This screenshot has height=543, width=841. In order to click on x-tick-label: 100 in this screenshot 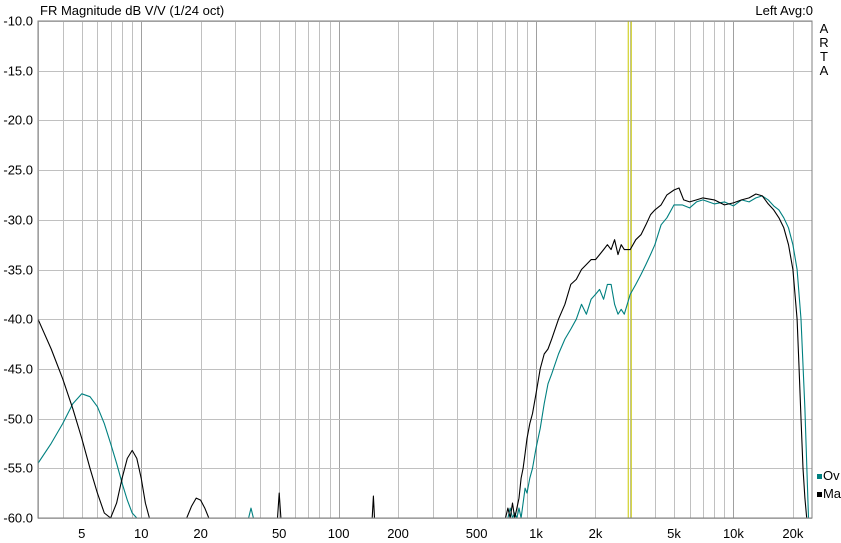, I will do `click(339, 533)`.